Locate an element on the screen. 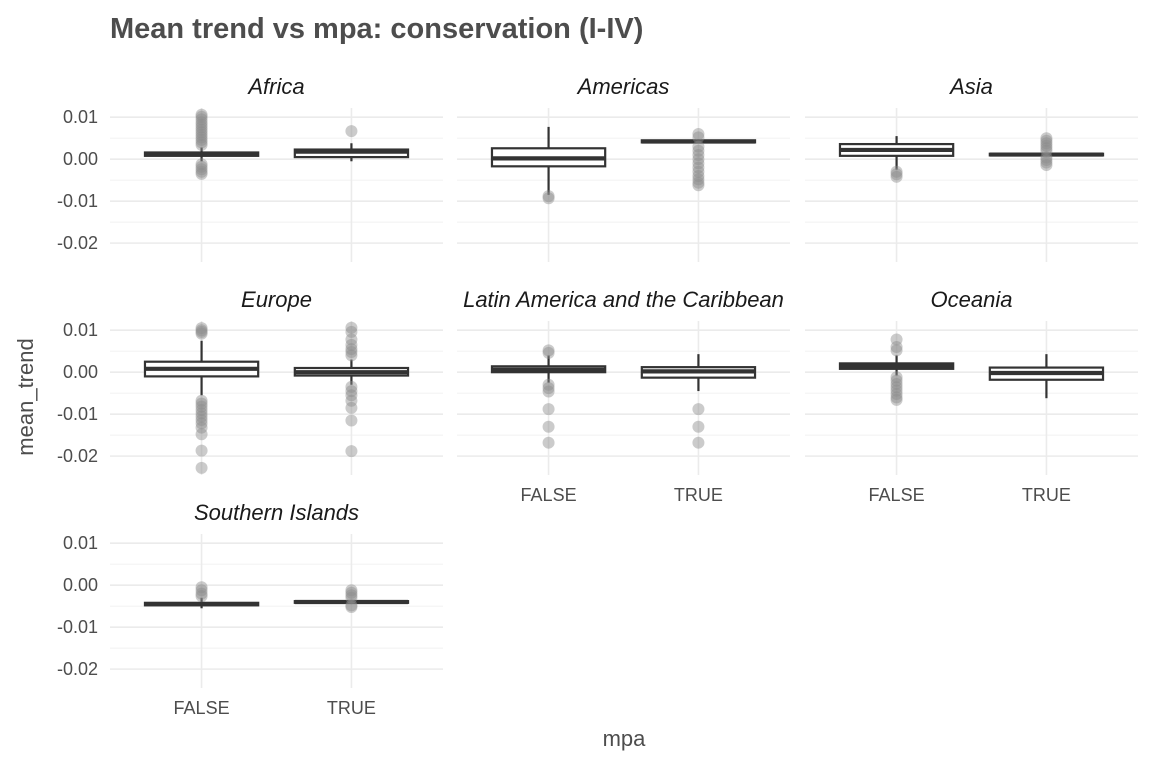  facet-panel: Europe 0.01 0.00 -0.01 -0.02 is located at coordinates (250, 381).